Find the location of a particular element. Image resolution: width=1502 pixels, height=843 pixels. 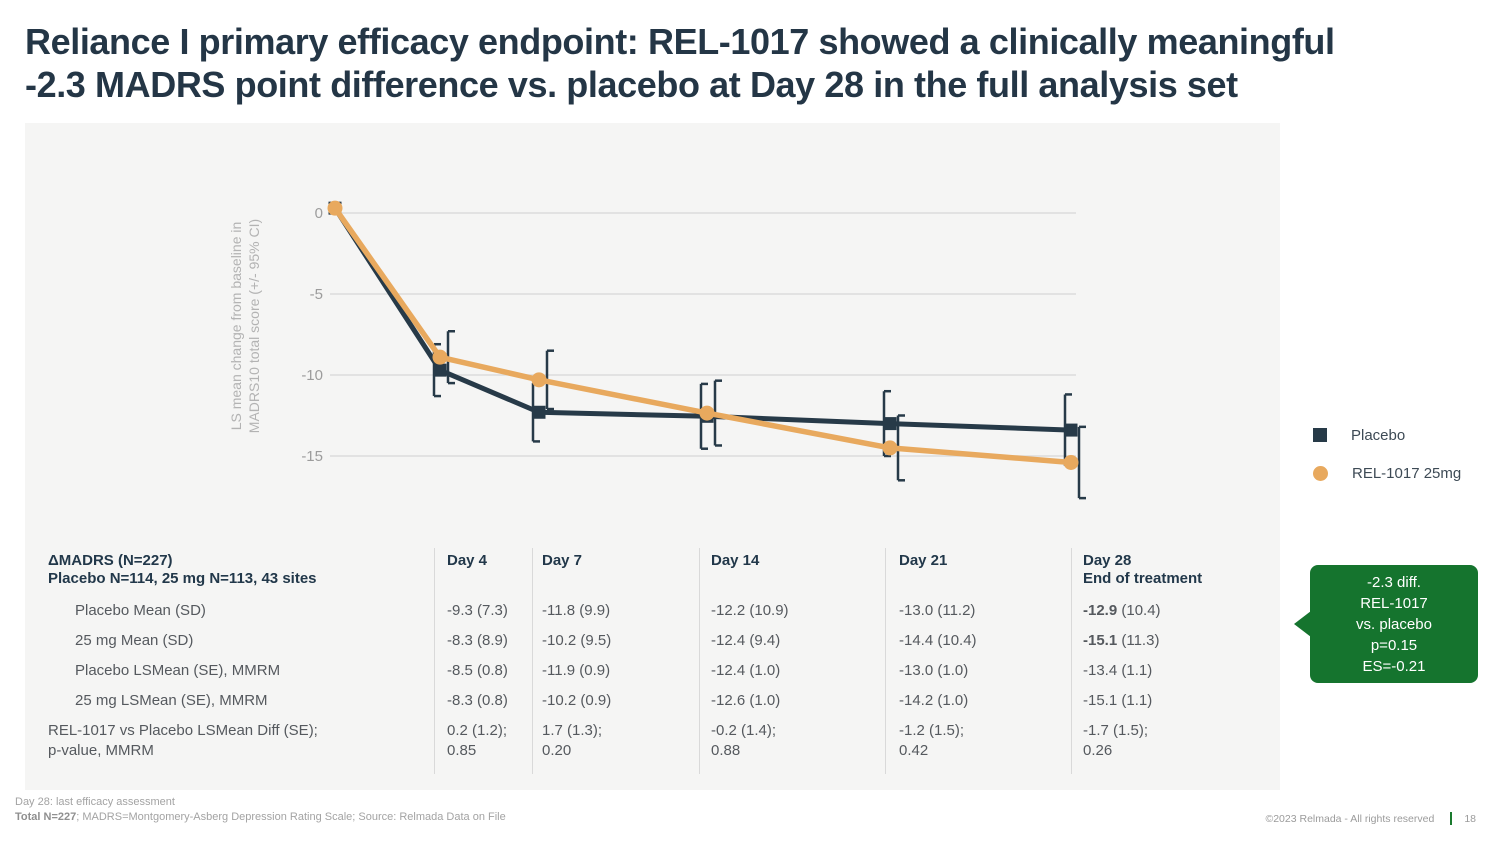

legend-label: REL-1017 25mg is located at coordinates (1407, 473).